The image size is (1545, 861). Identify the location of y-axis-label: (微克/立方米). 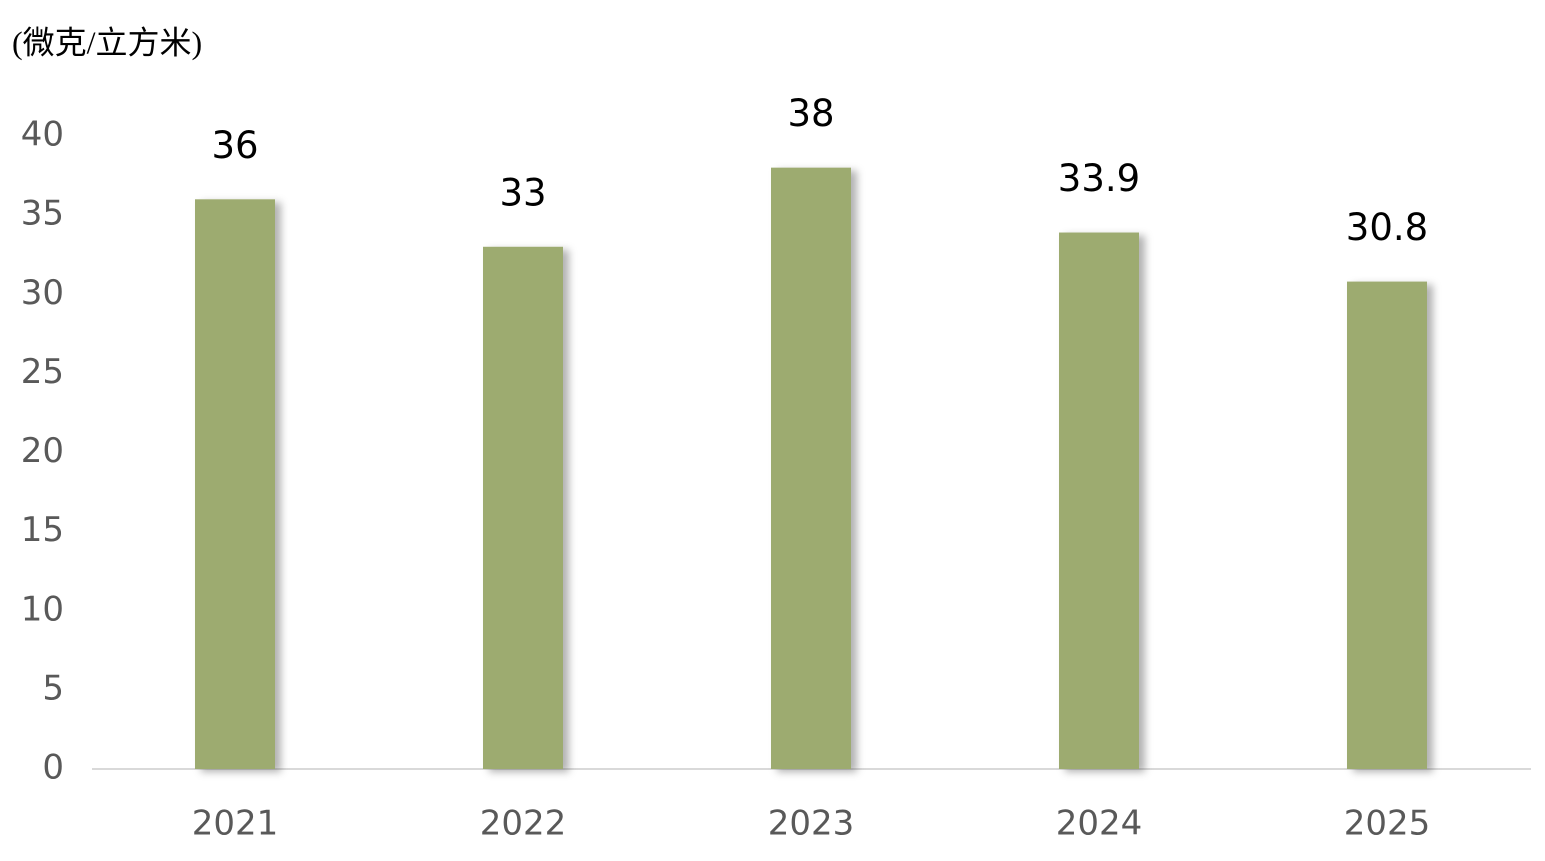
(107, 42).